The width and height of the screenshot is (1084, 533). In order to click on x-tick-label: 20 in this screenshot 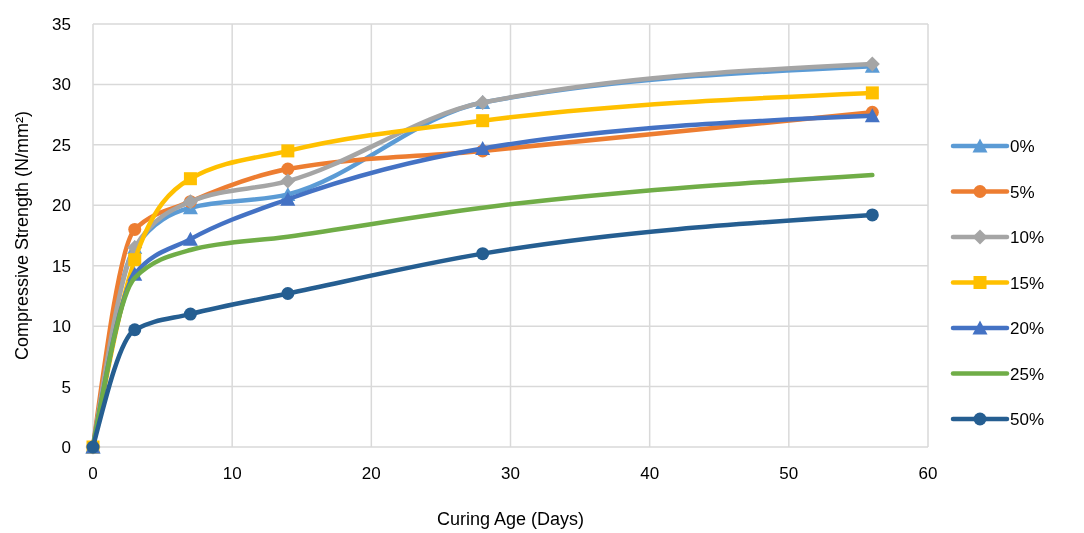, I will do `click(371, 473)`.